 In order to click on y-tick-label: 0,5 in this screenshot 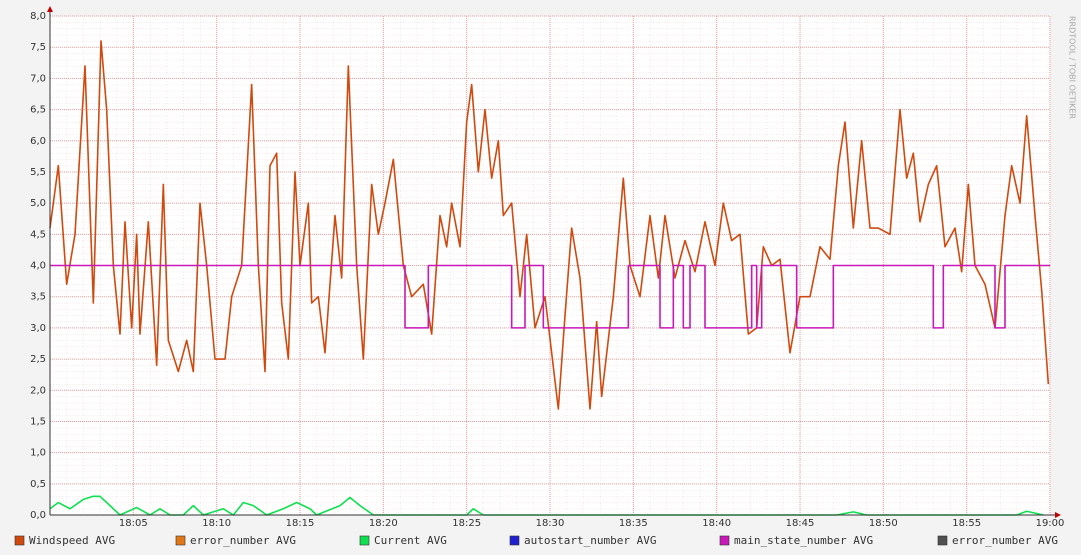, I will do `click(38, 484)`.